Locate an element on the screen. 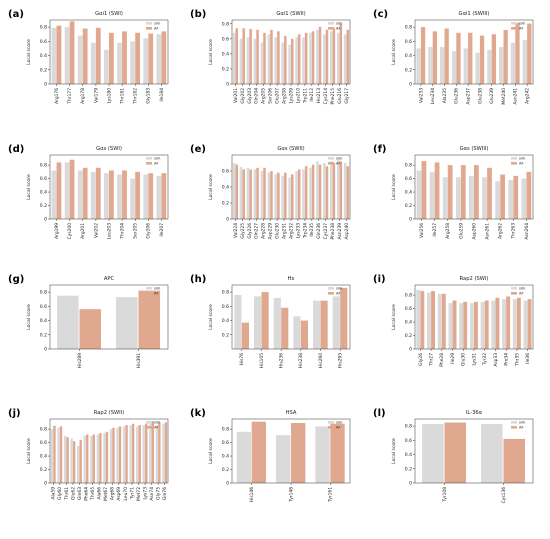 Image resolution: width=550 pixels, height=539 pixels. chart-title: Rap2 (SWI) is located at coordinates (474, 279).